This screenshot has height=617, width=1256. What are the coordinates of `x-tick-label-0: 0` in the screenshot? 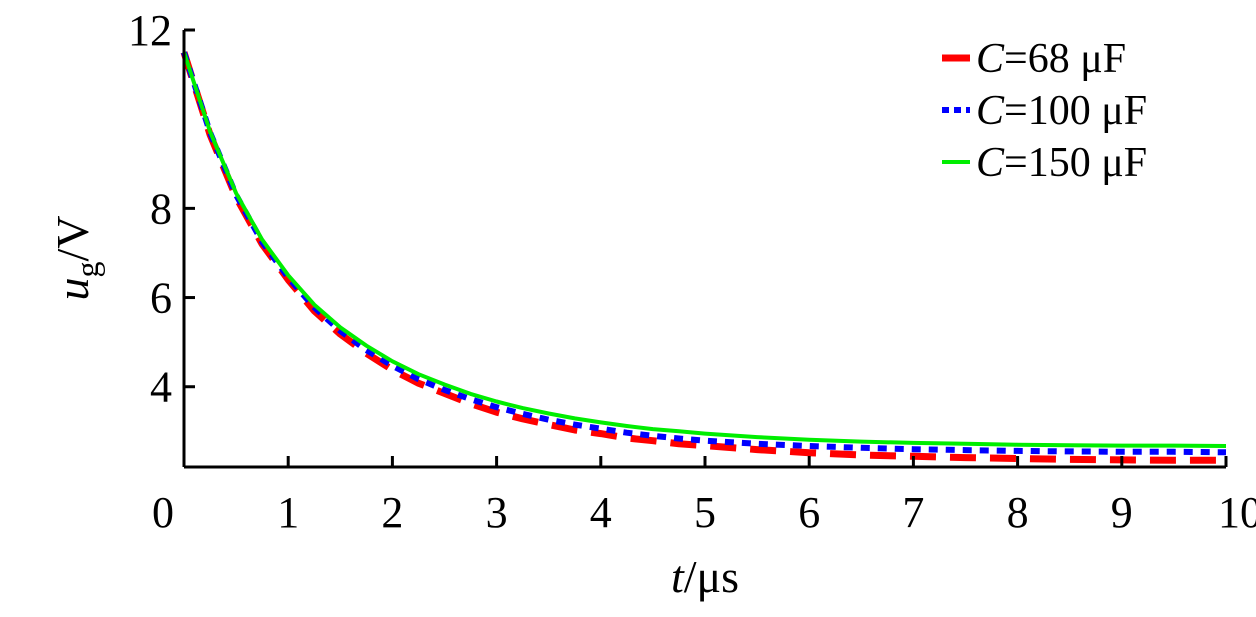 It's located at (163, 512).